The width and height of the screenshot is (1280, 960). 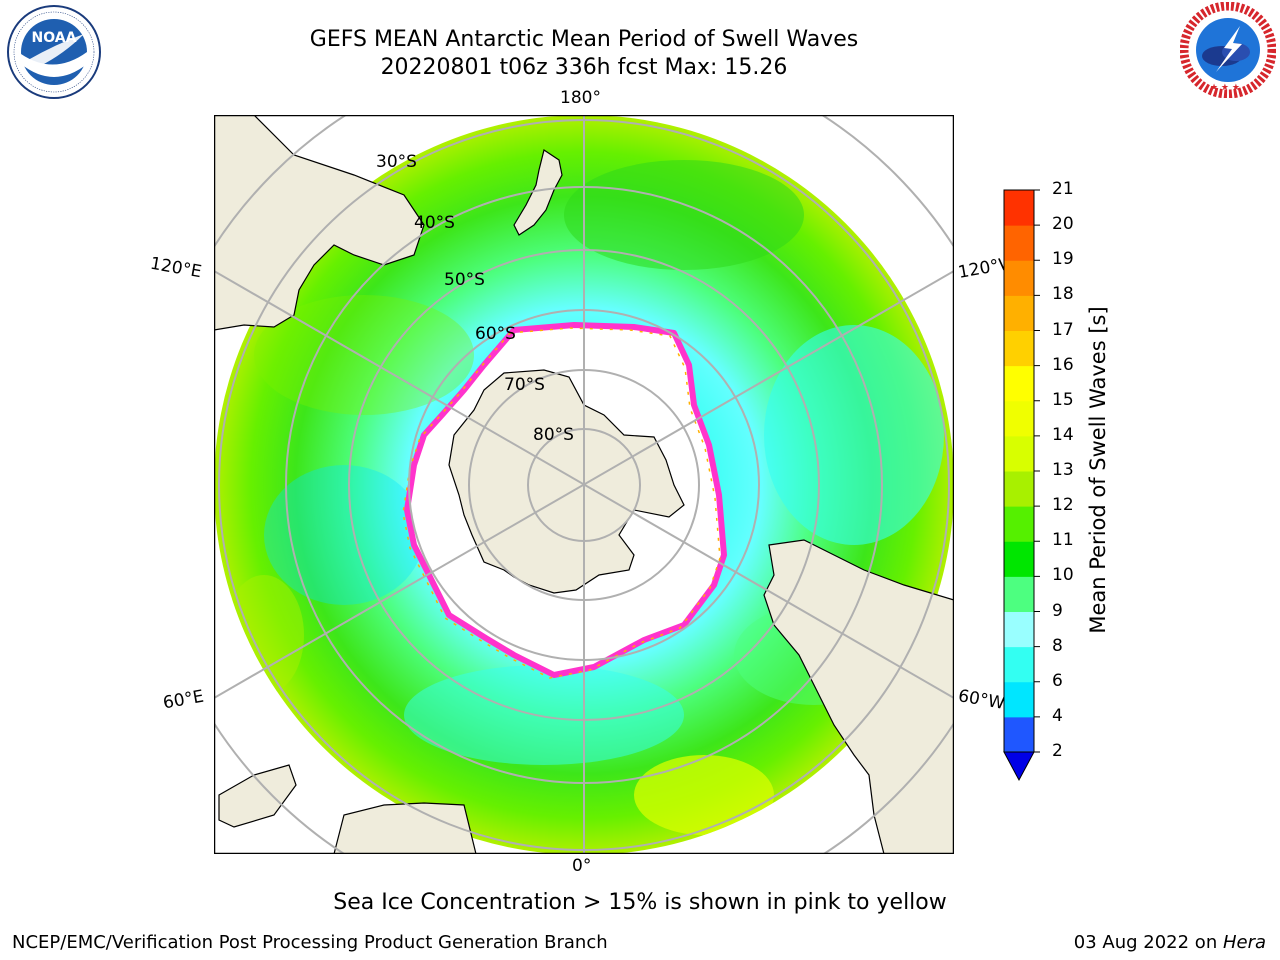 I want to click on colorbar-tick-label: 4, so click(x=1057, y=715).